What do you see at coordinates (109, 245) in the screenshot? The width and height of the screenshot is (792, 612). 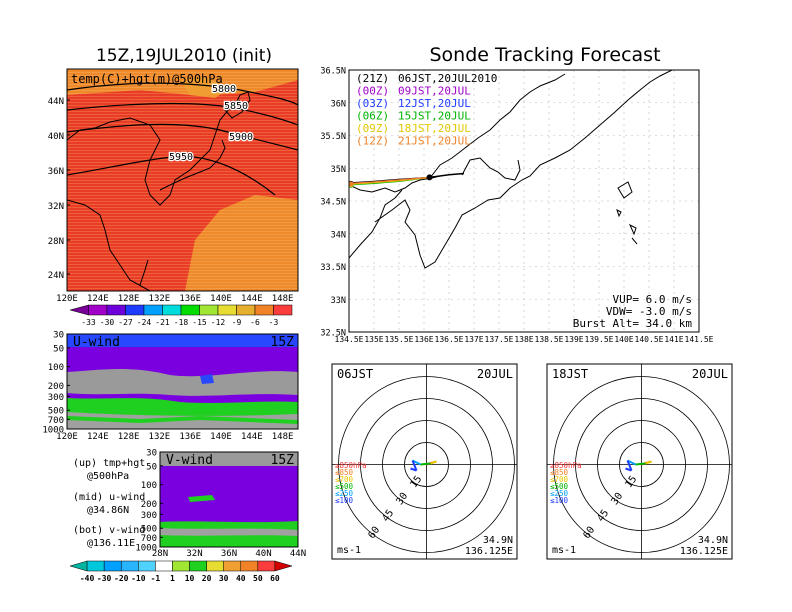 I see `coastline-china` at bounding box center [109, 245].